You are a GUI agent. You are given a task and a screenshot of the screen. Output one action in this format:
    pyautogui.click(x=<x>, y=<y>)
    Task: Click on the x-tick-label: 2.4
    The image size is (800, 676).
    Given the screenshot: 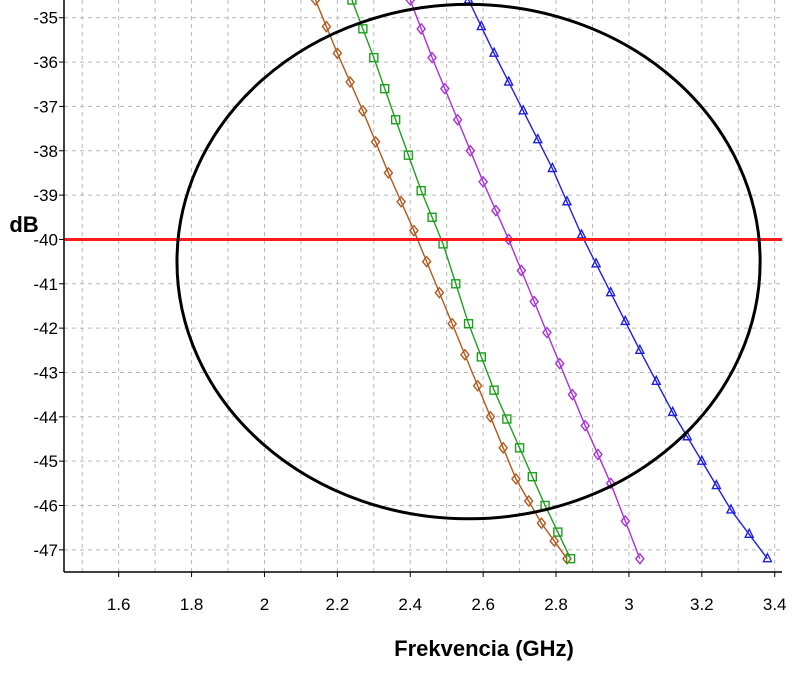 What is the action you would take?
    pyautogui.click(x=410, y=604)
    